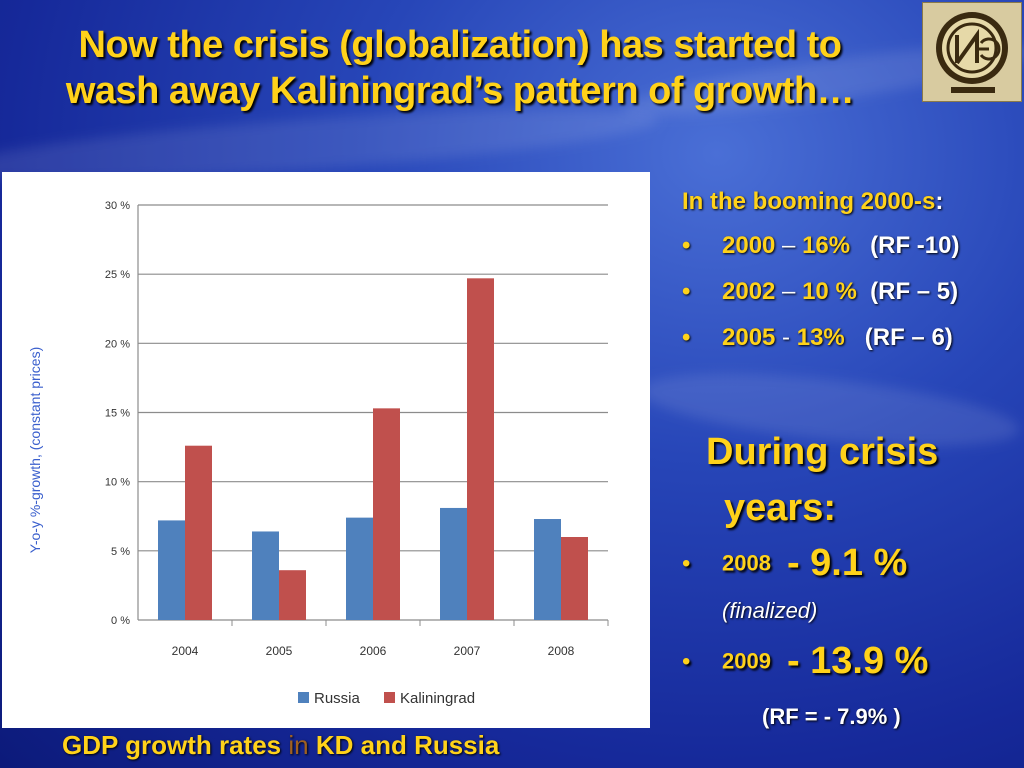 This screenshot has width=1024, height=768. Describe the element at coordinates (809, 201) in the screenshot. I see `booming-heading-text: In the booming 2000-s` at that location.